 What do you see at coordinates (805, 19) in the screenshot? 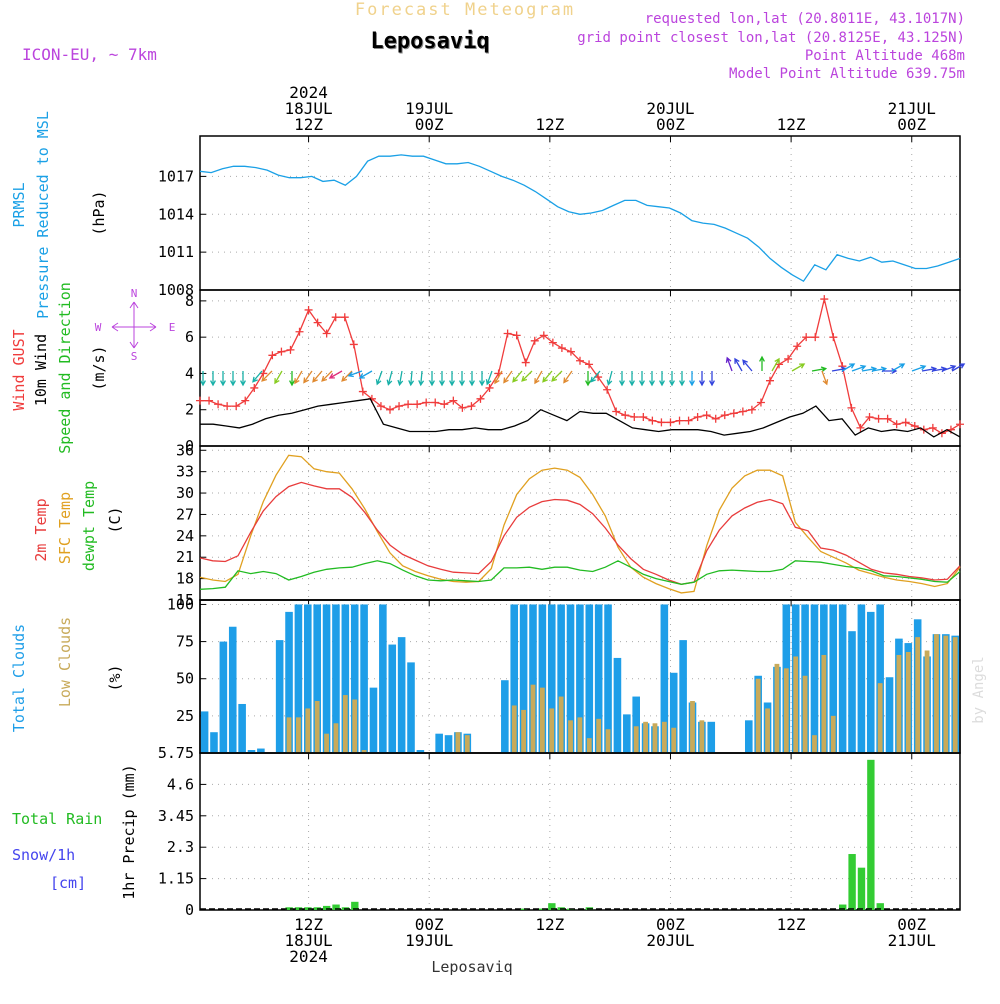
I see `requested-coords: requested lon,lat (20.8011E, 43.1017N)` at bounding box center [805, 19].